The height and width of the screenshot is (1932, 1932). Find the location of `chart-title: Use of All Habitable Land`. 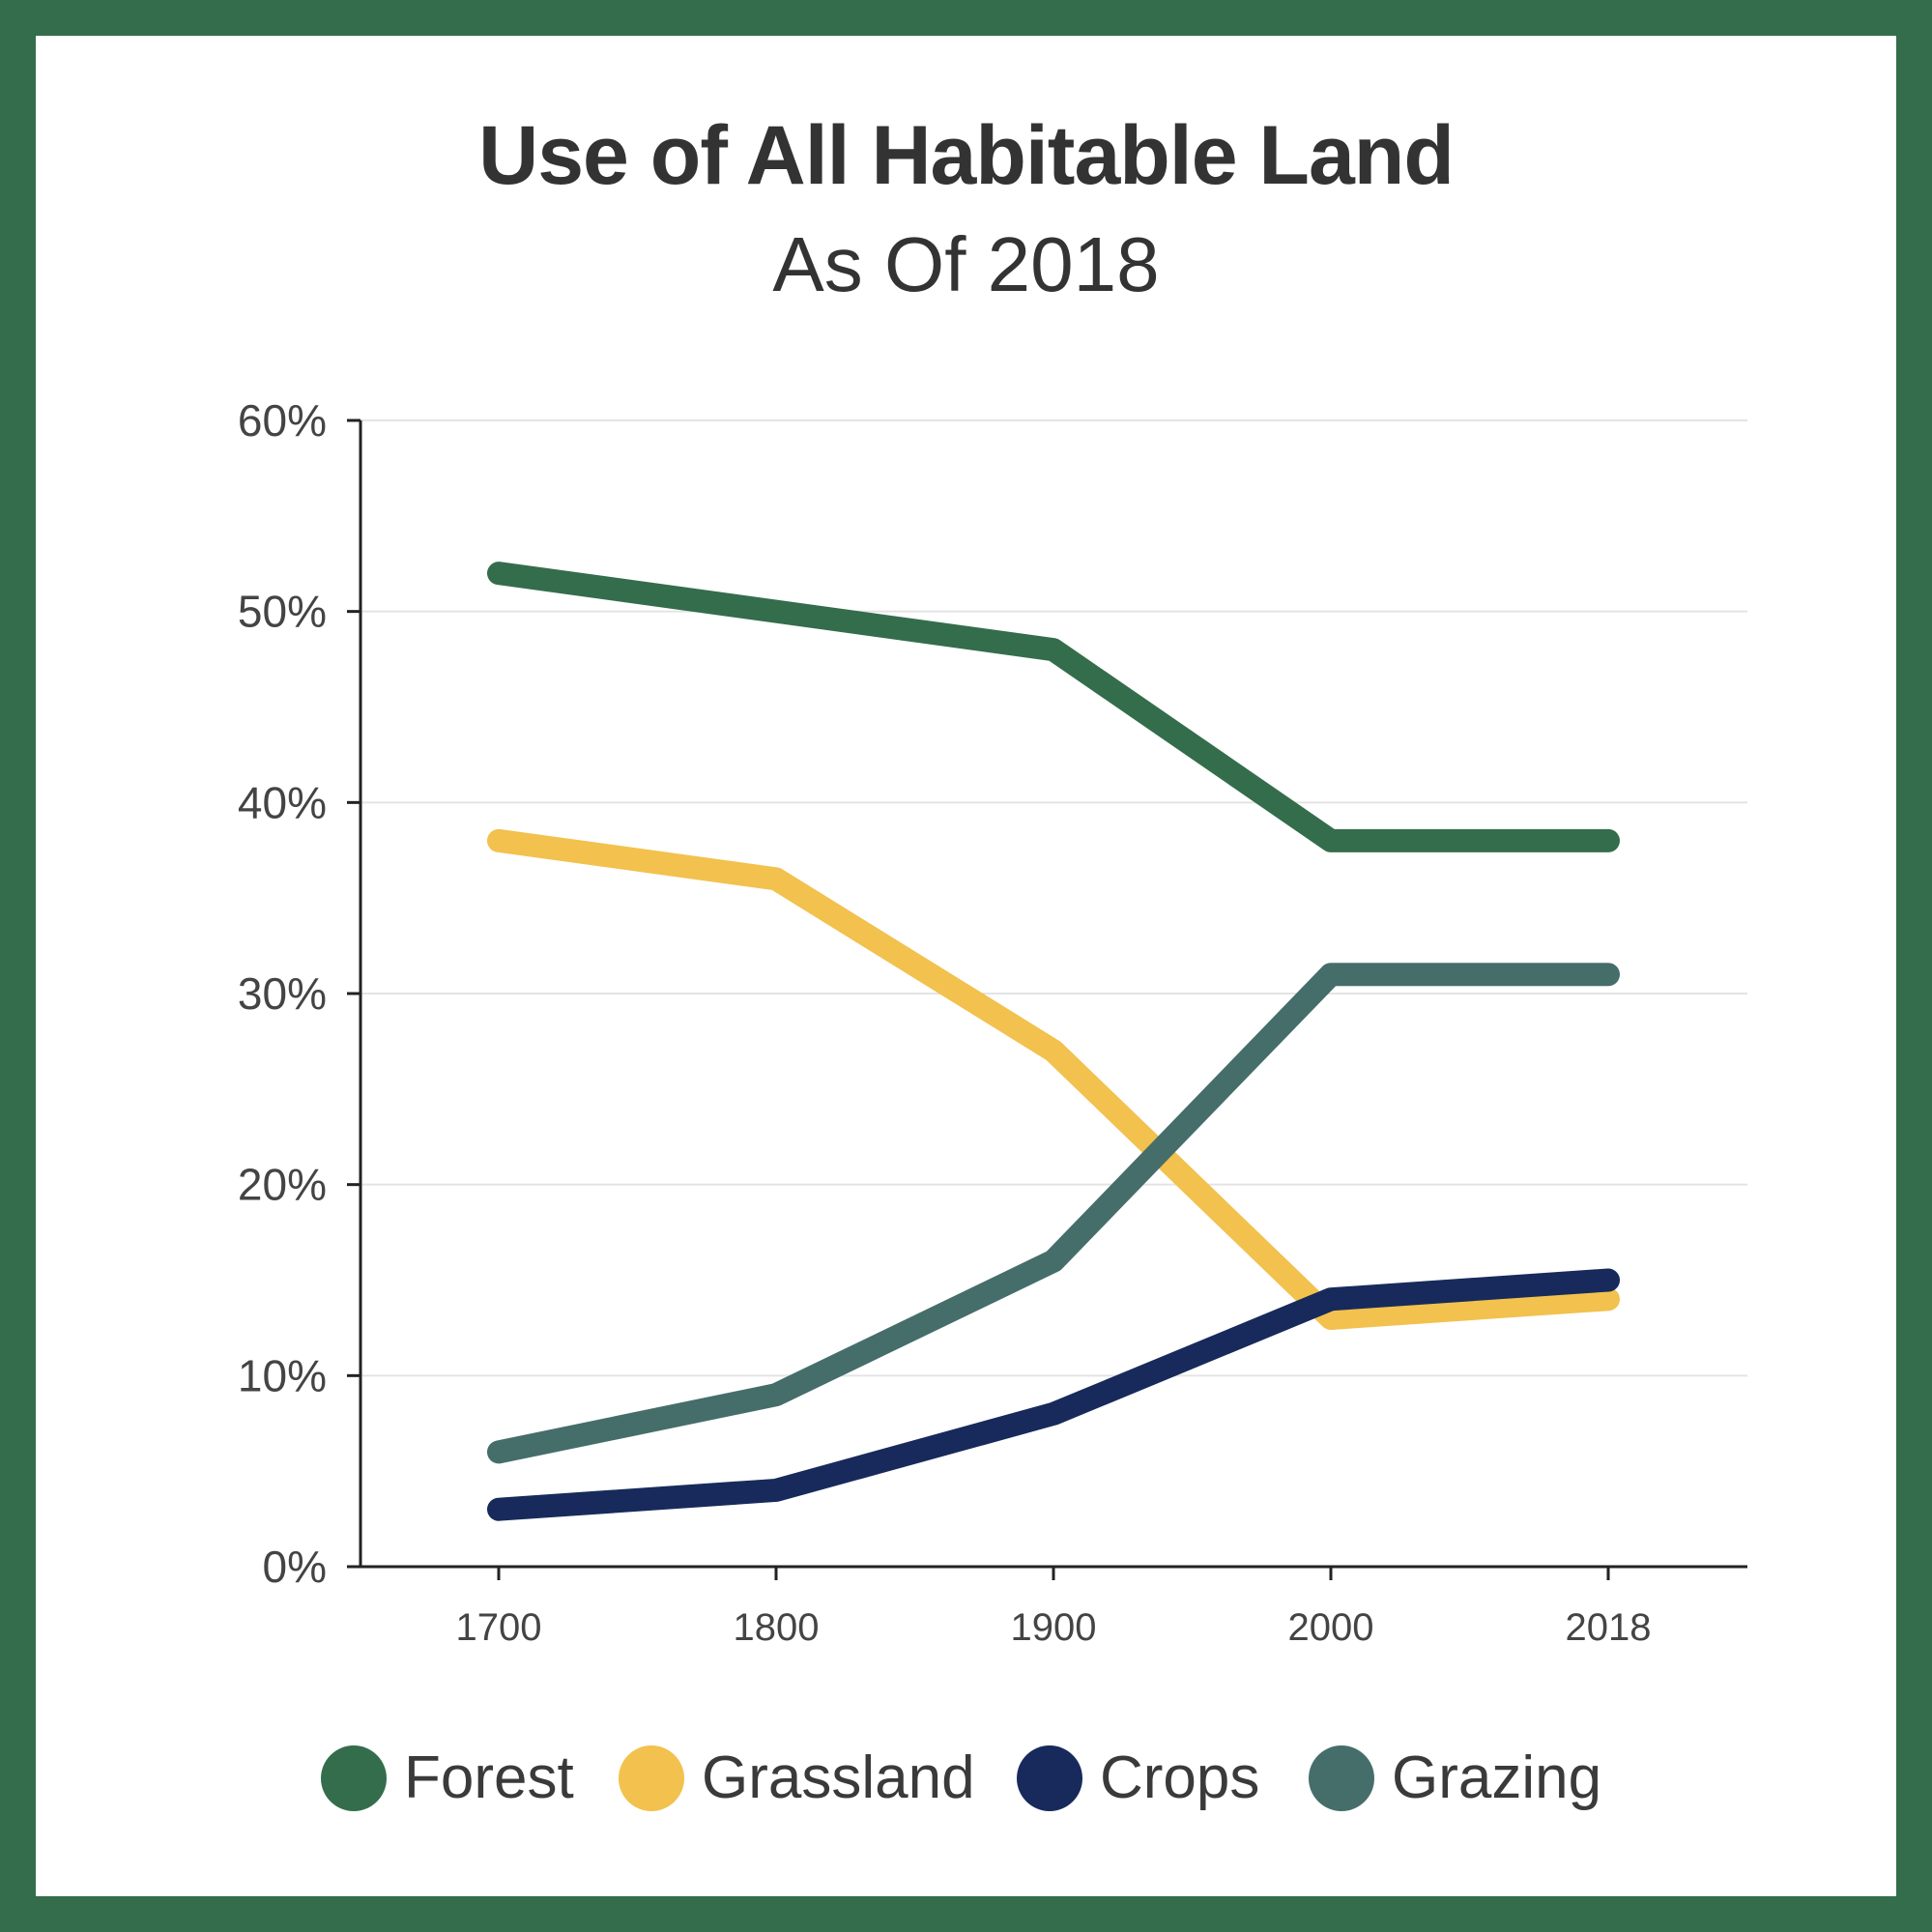

chart-title: Use of All Habitable Land is located at coordinates (966, 156).